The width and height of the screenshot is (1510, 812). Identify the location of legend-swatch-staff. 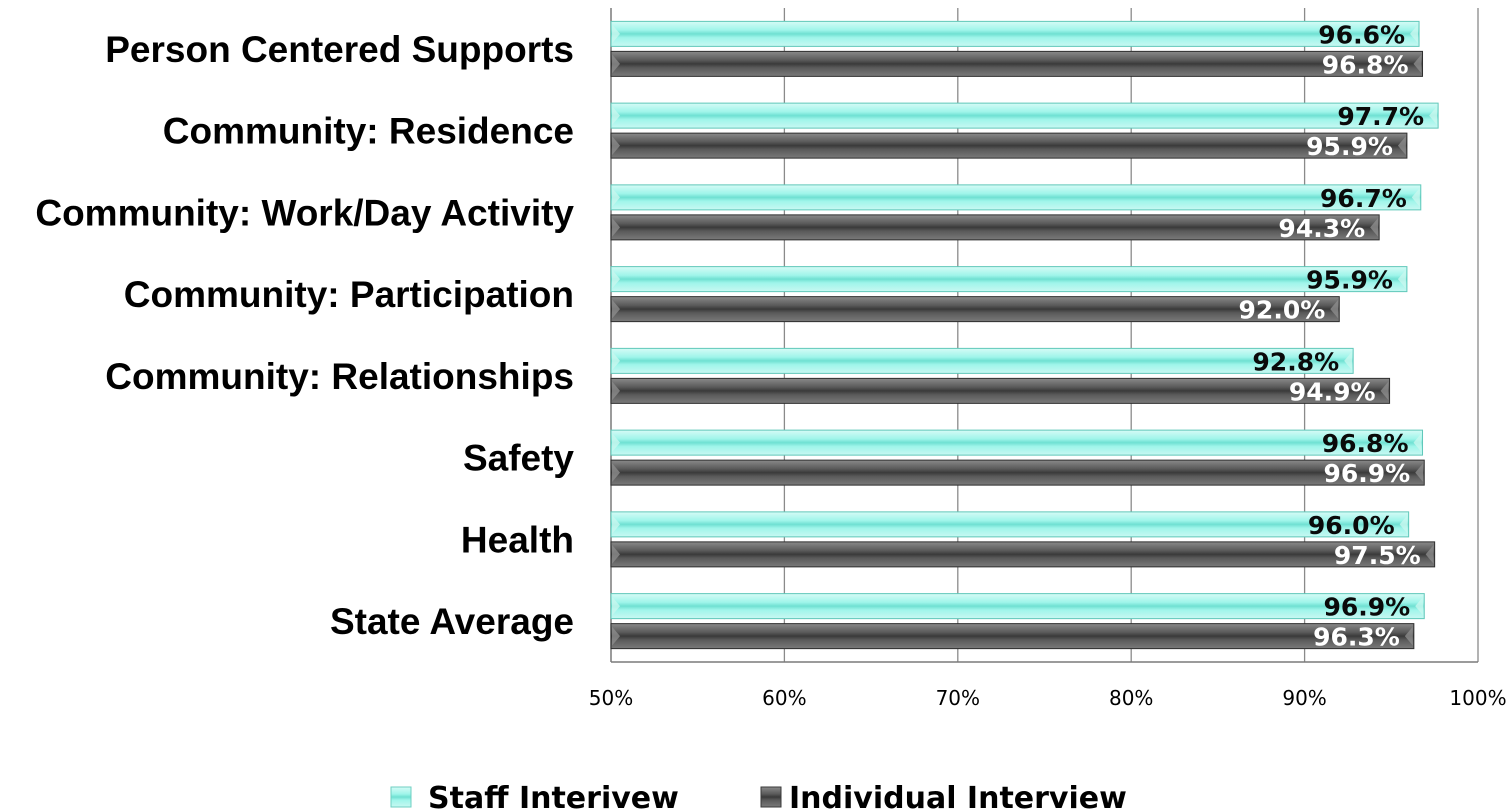
(401, 797).